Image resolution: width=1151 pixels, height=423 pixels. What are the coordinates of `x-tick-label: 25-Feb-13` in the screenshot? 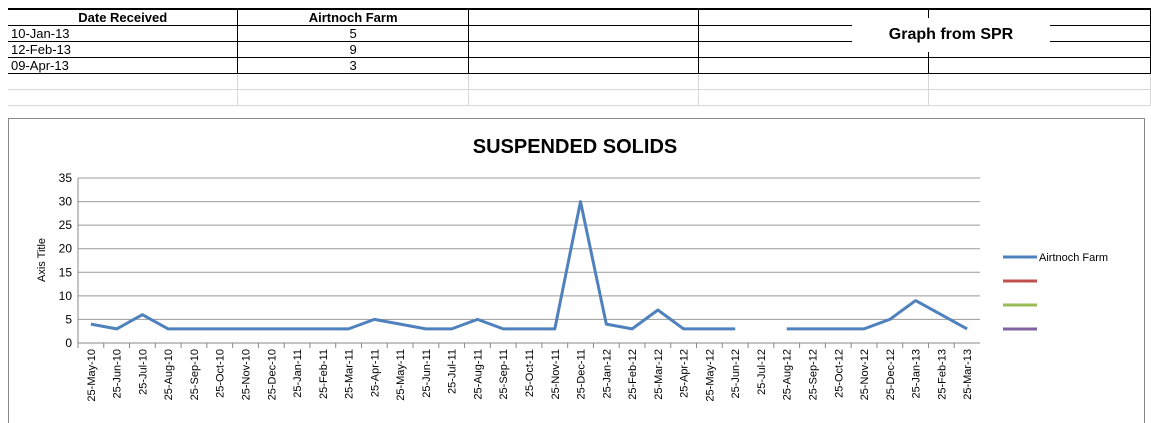 It's located at (942, 374).